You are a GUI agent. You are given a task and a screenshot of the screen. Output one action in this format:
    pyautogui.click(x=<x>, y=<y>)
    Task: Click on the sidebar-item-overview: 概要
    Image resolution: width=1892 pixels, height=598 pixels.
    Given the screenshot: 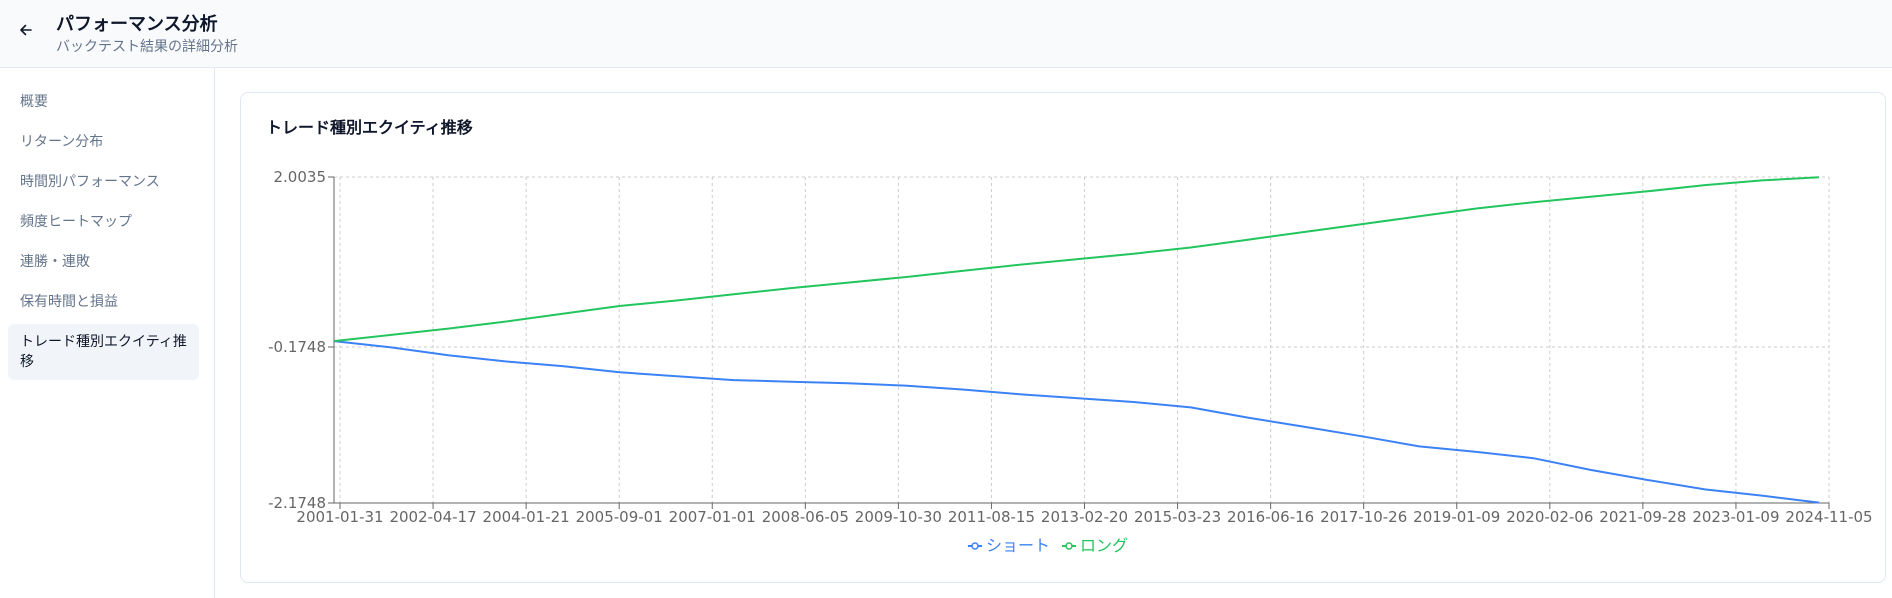 What is the action you would take?
    pyautogui.click(x=34, y=102)
    